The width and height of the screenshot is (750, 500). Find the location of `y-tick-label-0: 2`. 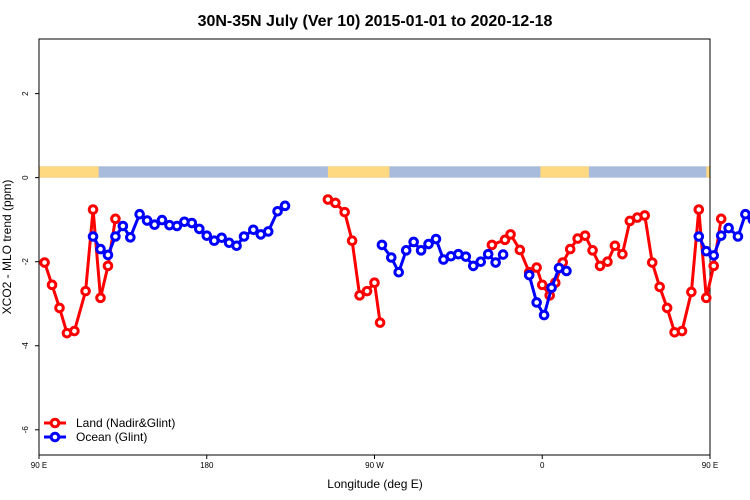

y-tick-label-0: 2 is located at coordinates (25, 93).